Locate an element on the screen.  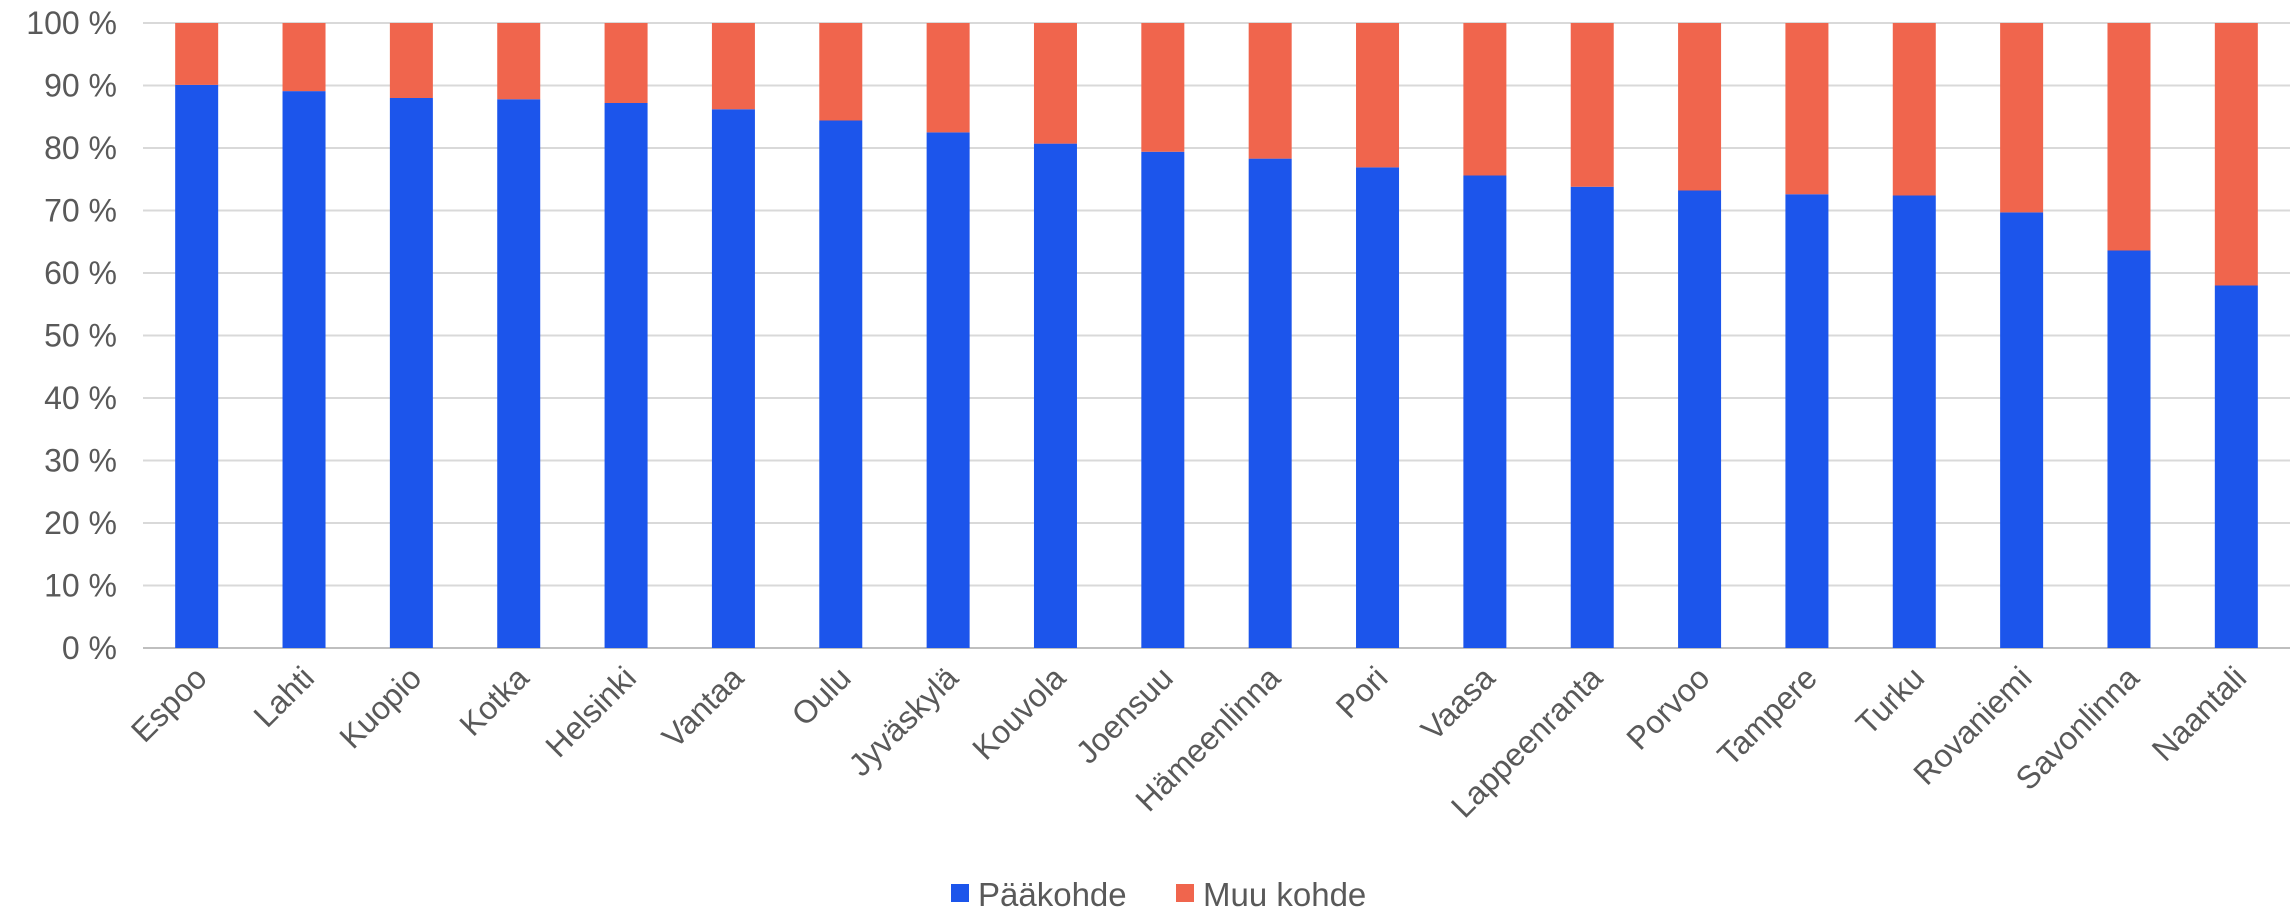
y-tick-label: 90 % is located at coordinates (80, 86).